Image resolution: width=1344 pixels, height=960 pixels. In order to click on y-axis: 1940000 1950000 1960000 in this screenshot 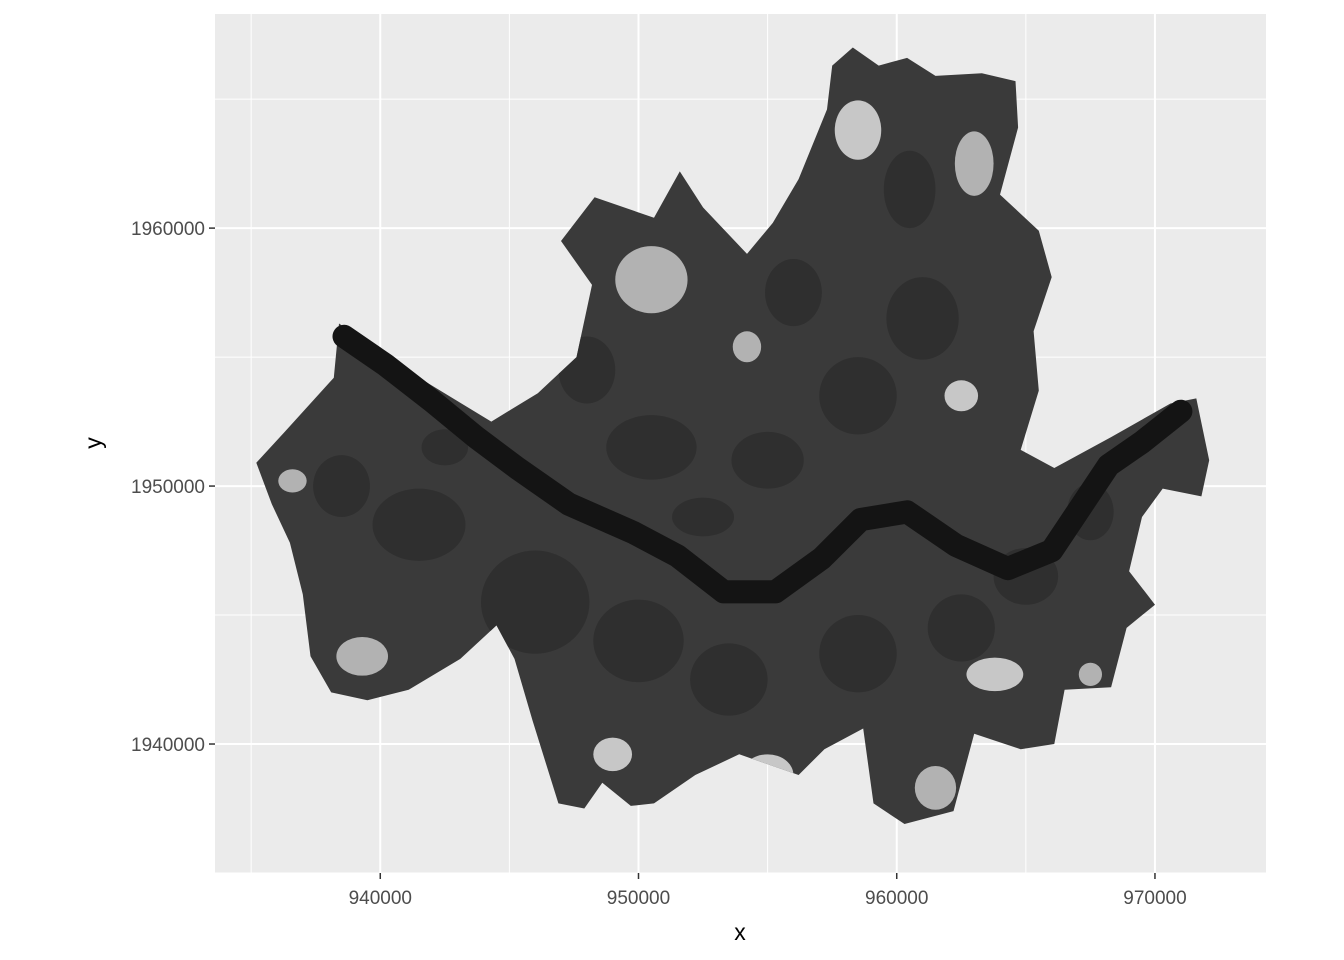, I will do `click(173, 487)`.